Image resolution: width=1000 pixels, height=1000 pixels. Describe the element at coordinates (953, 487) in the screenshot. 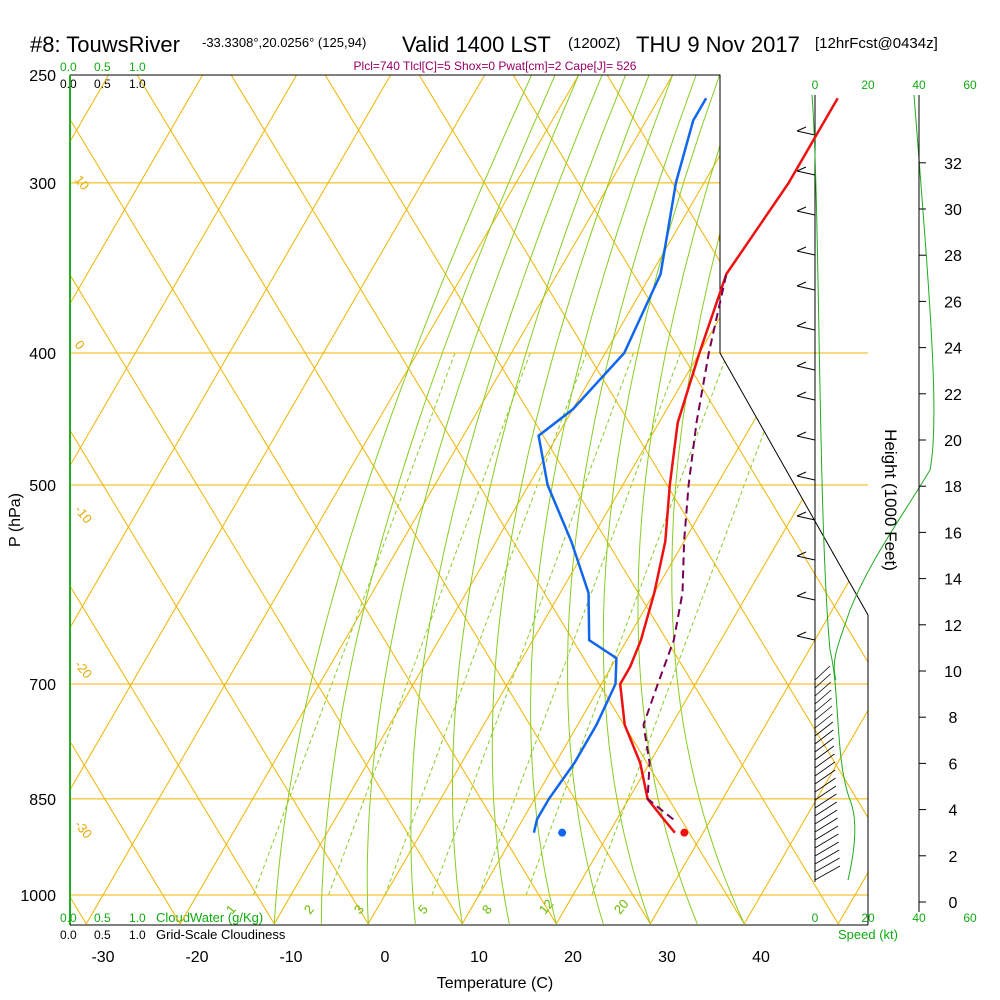

I see `height-tick-label: 18` at that location.